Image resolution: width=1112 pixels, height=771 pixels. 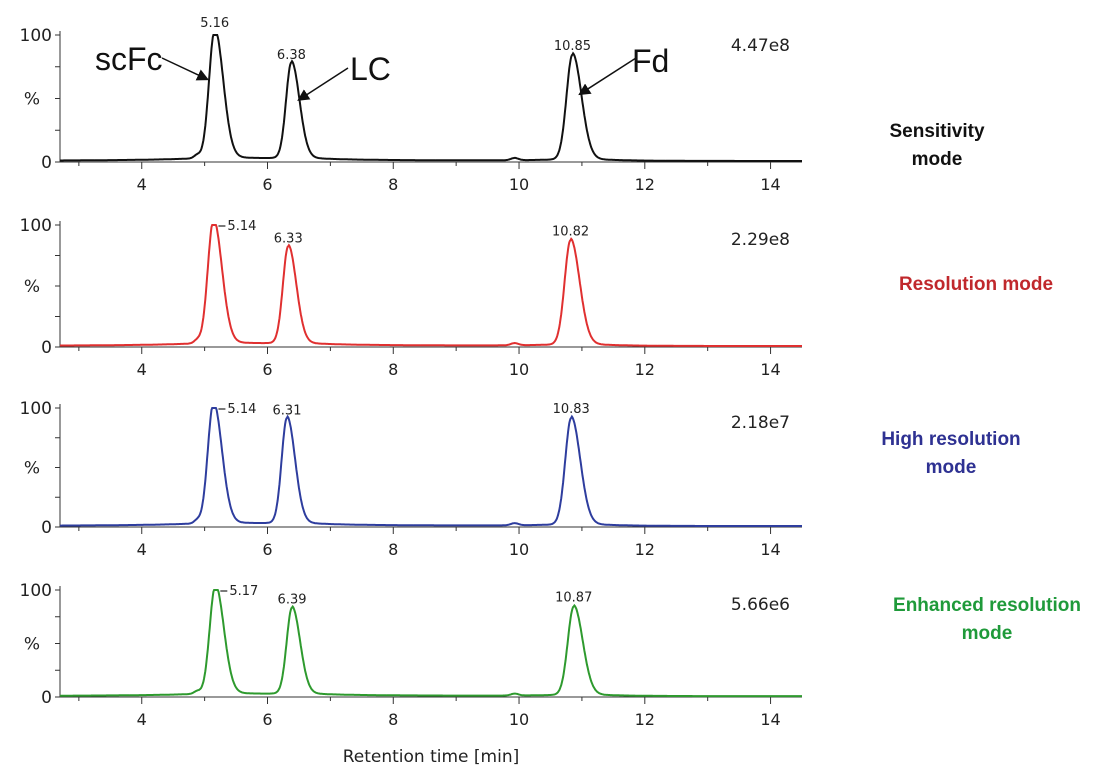 What do you see at coordinates (519, 369) in the screenshot?
I see `panel-2-x-tick-label: 10` at bounding box center [519, 369].